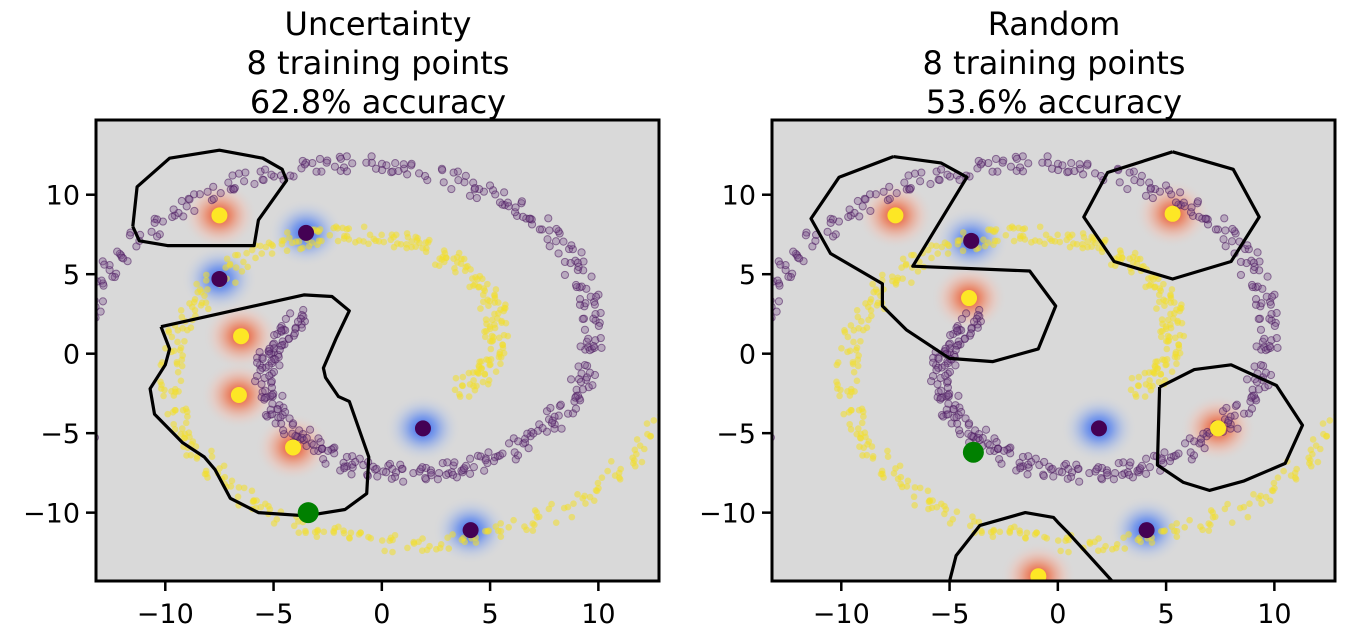 The image size is (1345, 643). Describe the element at coordinates (71, 355) in the screenshot. I see `y-tick-label: 0` at that location.